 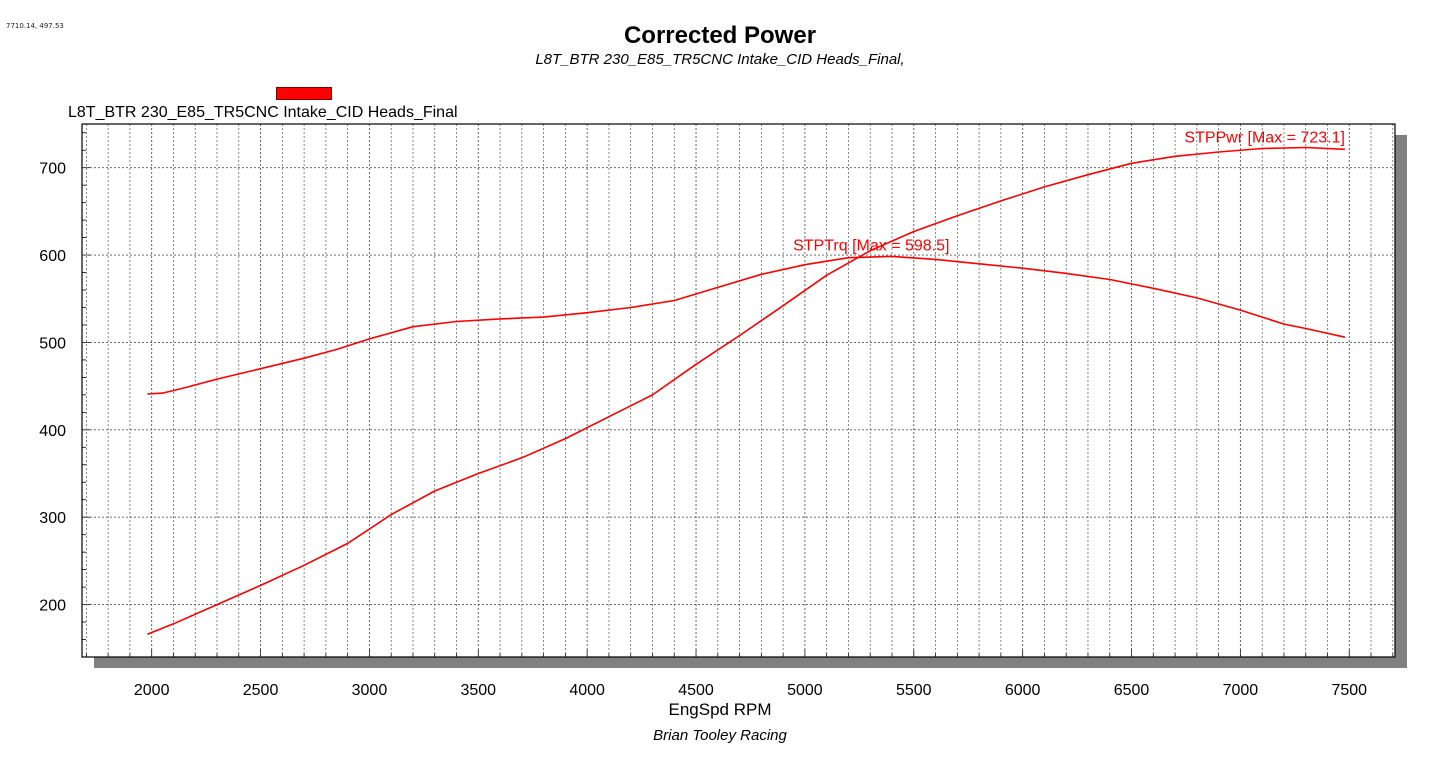 What do you see at coordinates (1069, 192) in the screenshot?
I see `series-annotations: STPTrq [Max = 598.5] STPPwr [Max = 723.1]` at bounding box center [1069, 192].